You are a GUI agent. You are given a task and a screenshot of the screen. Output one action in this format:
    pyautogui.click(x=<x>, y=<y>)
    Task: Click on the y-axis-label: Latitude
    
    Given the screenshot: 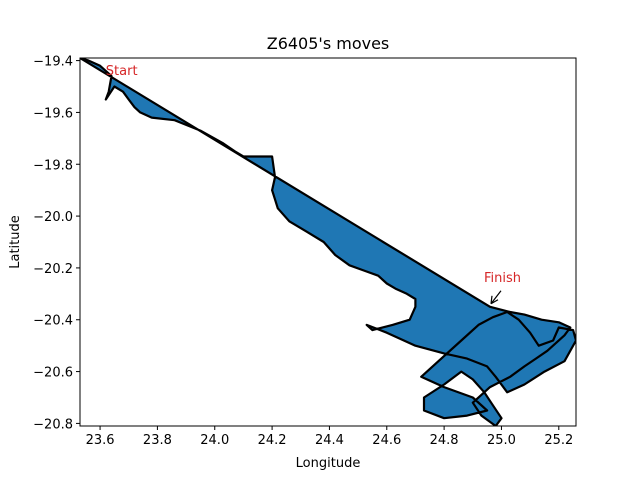 What is the action you would take?
    pyautogui.click(x=15, y=242)
    